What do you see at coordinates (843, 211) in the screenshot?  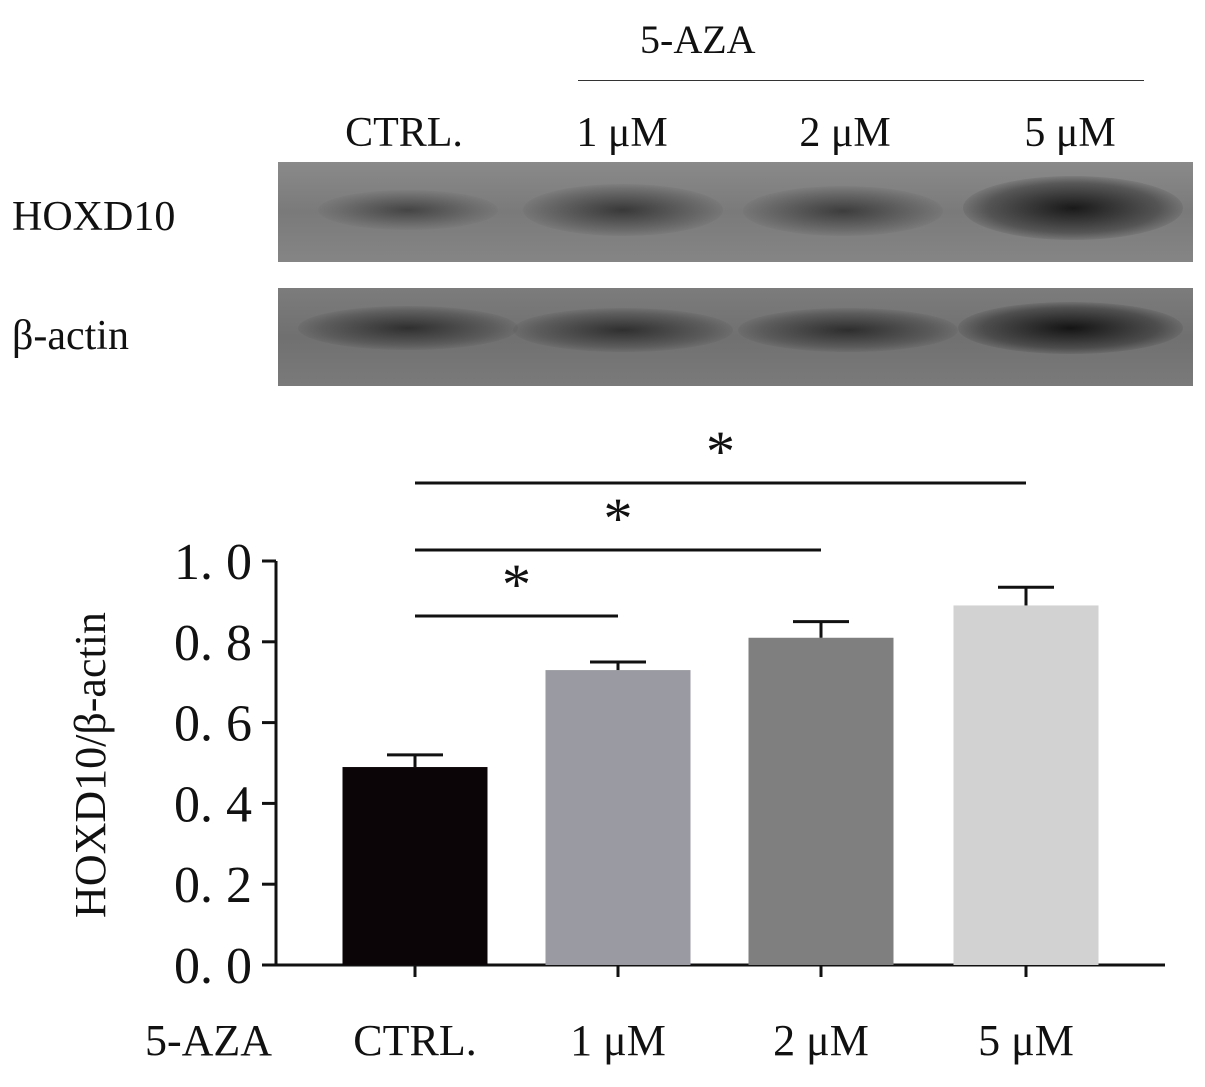 I see `band-hoxd10-2um` at bounding box center [843, 211].